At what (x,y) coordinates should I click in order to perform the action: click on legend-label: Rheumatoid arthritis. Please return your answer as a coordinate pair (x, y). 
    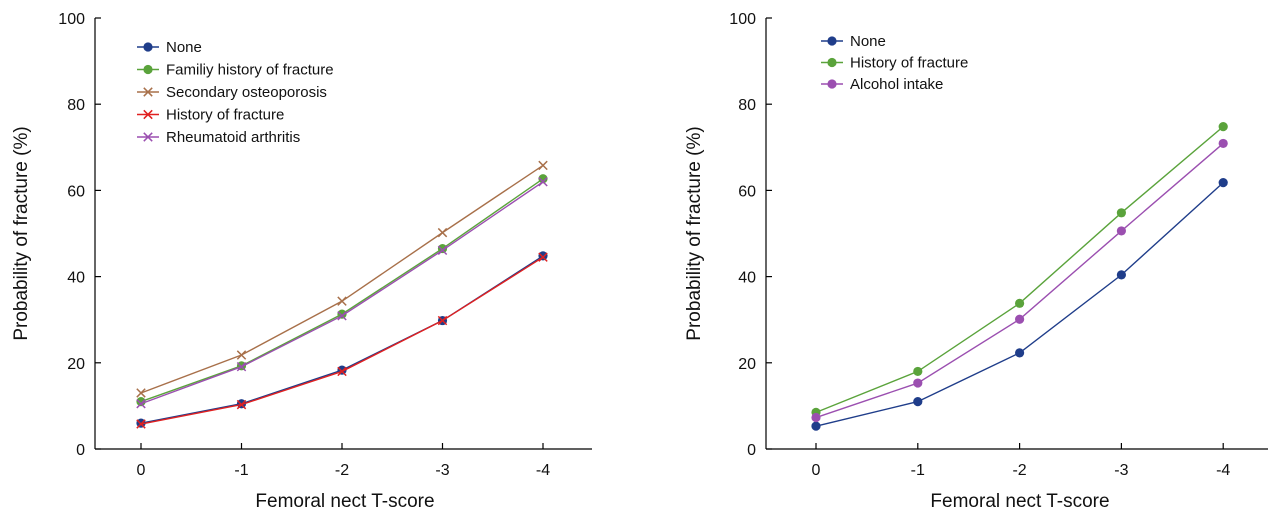
    Looking at the image, I should click on (233, 137).